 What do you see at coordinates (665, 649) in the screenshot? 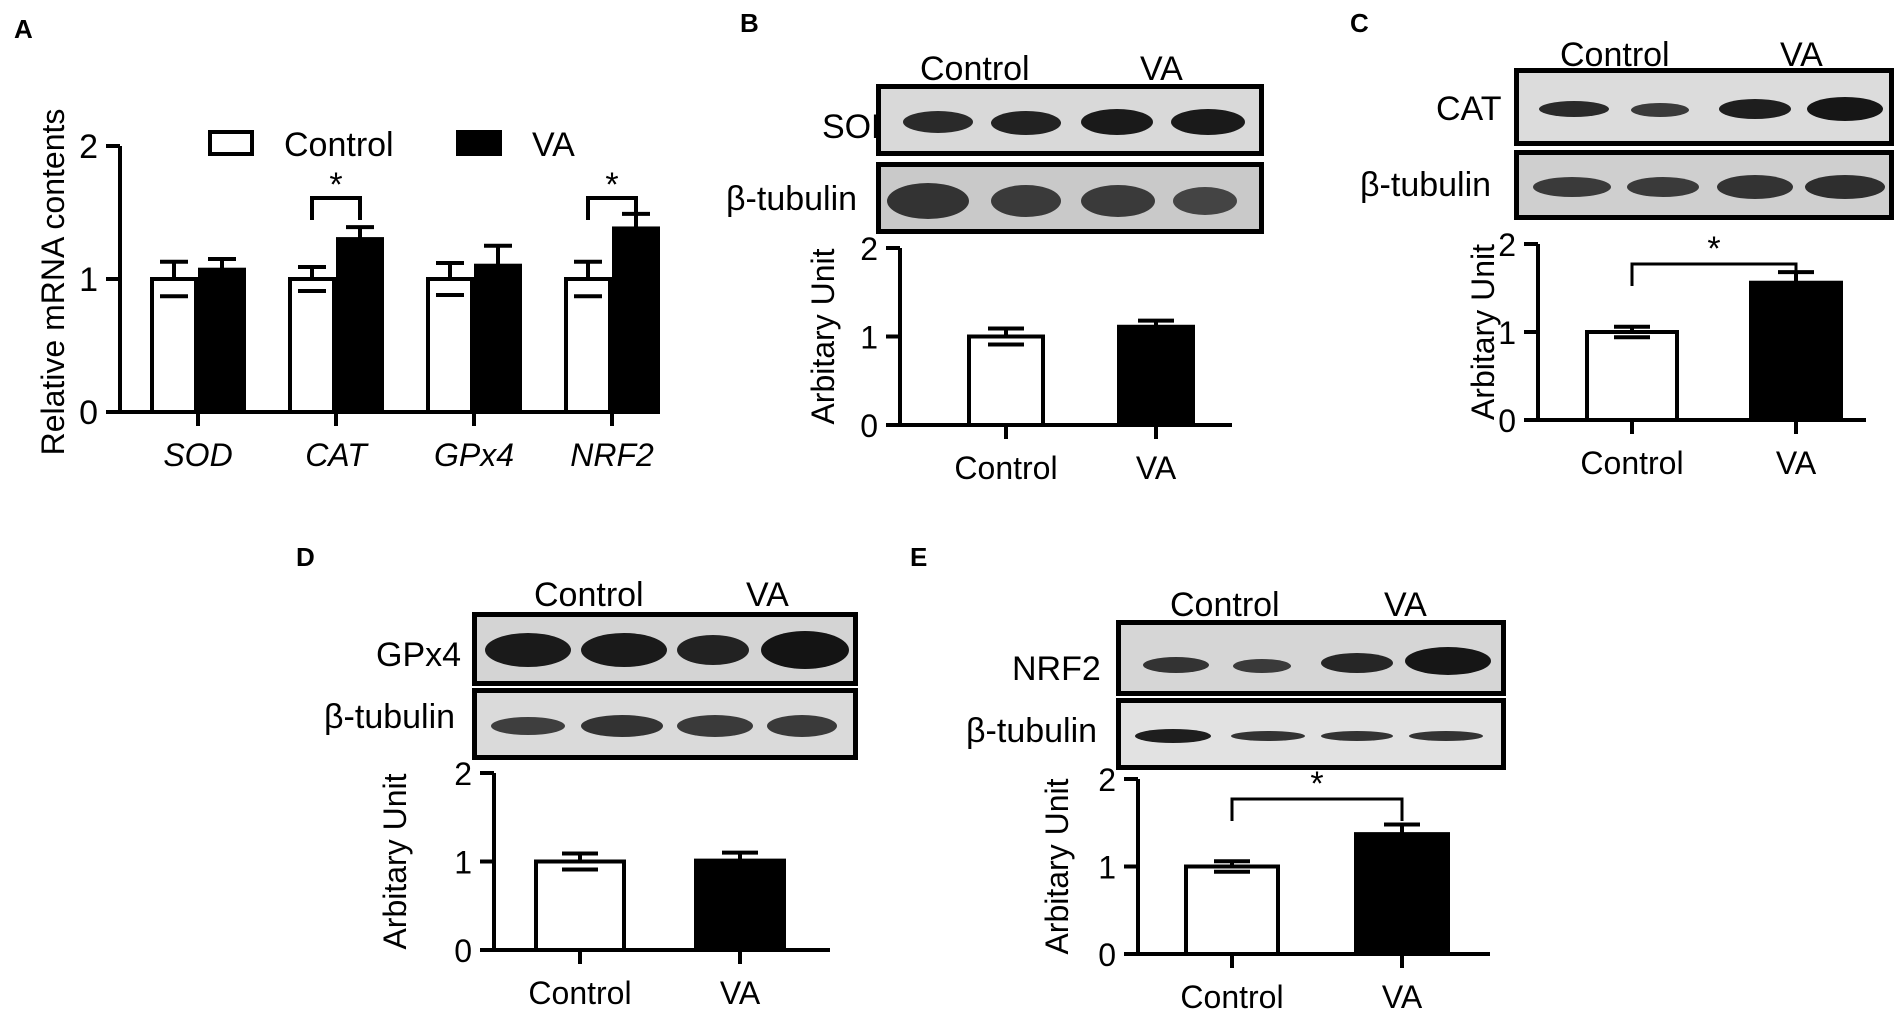
I see `blot-d-gpx4-image` at bounding box center [665, 649].